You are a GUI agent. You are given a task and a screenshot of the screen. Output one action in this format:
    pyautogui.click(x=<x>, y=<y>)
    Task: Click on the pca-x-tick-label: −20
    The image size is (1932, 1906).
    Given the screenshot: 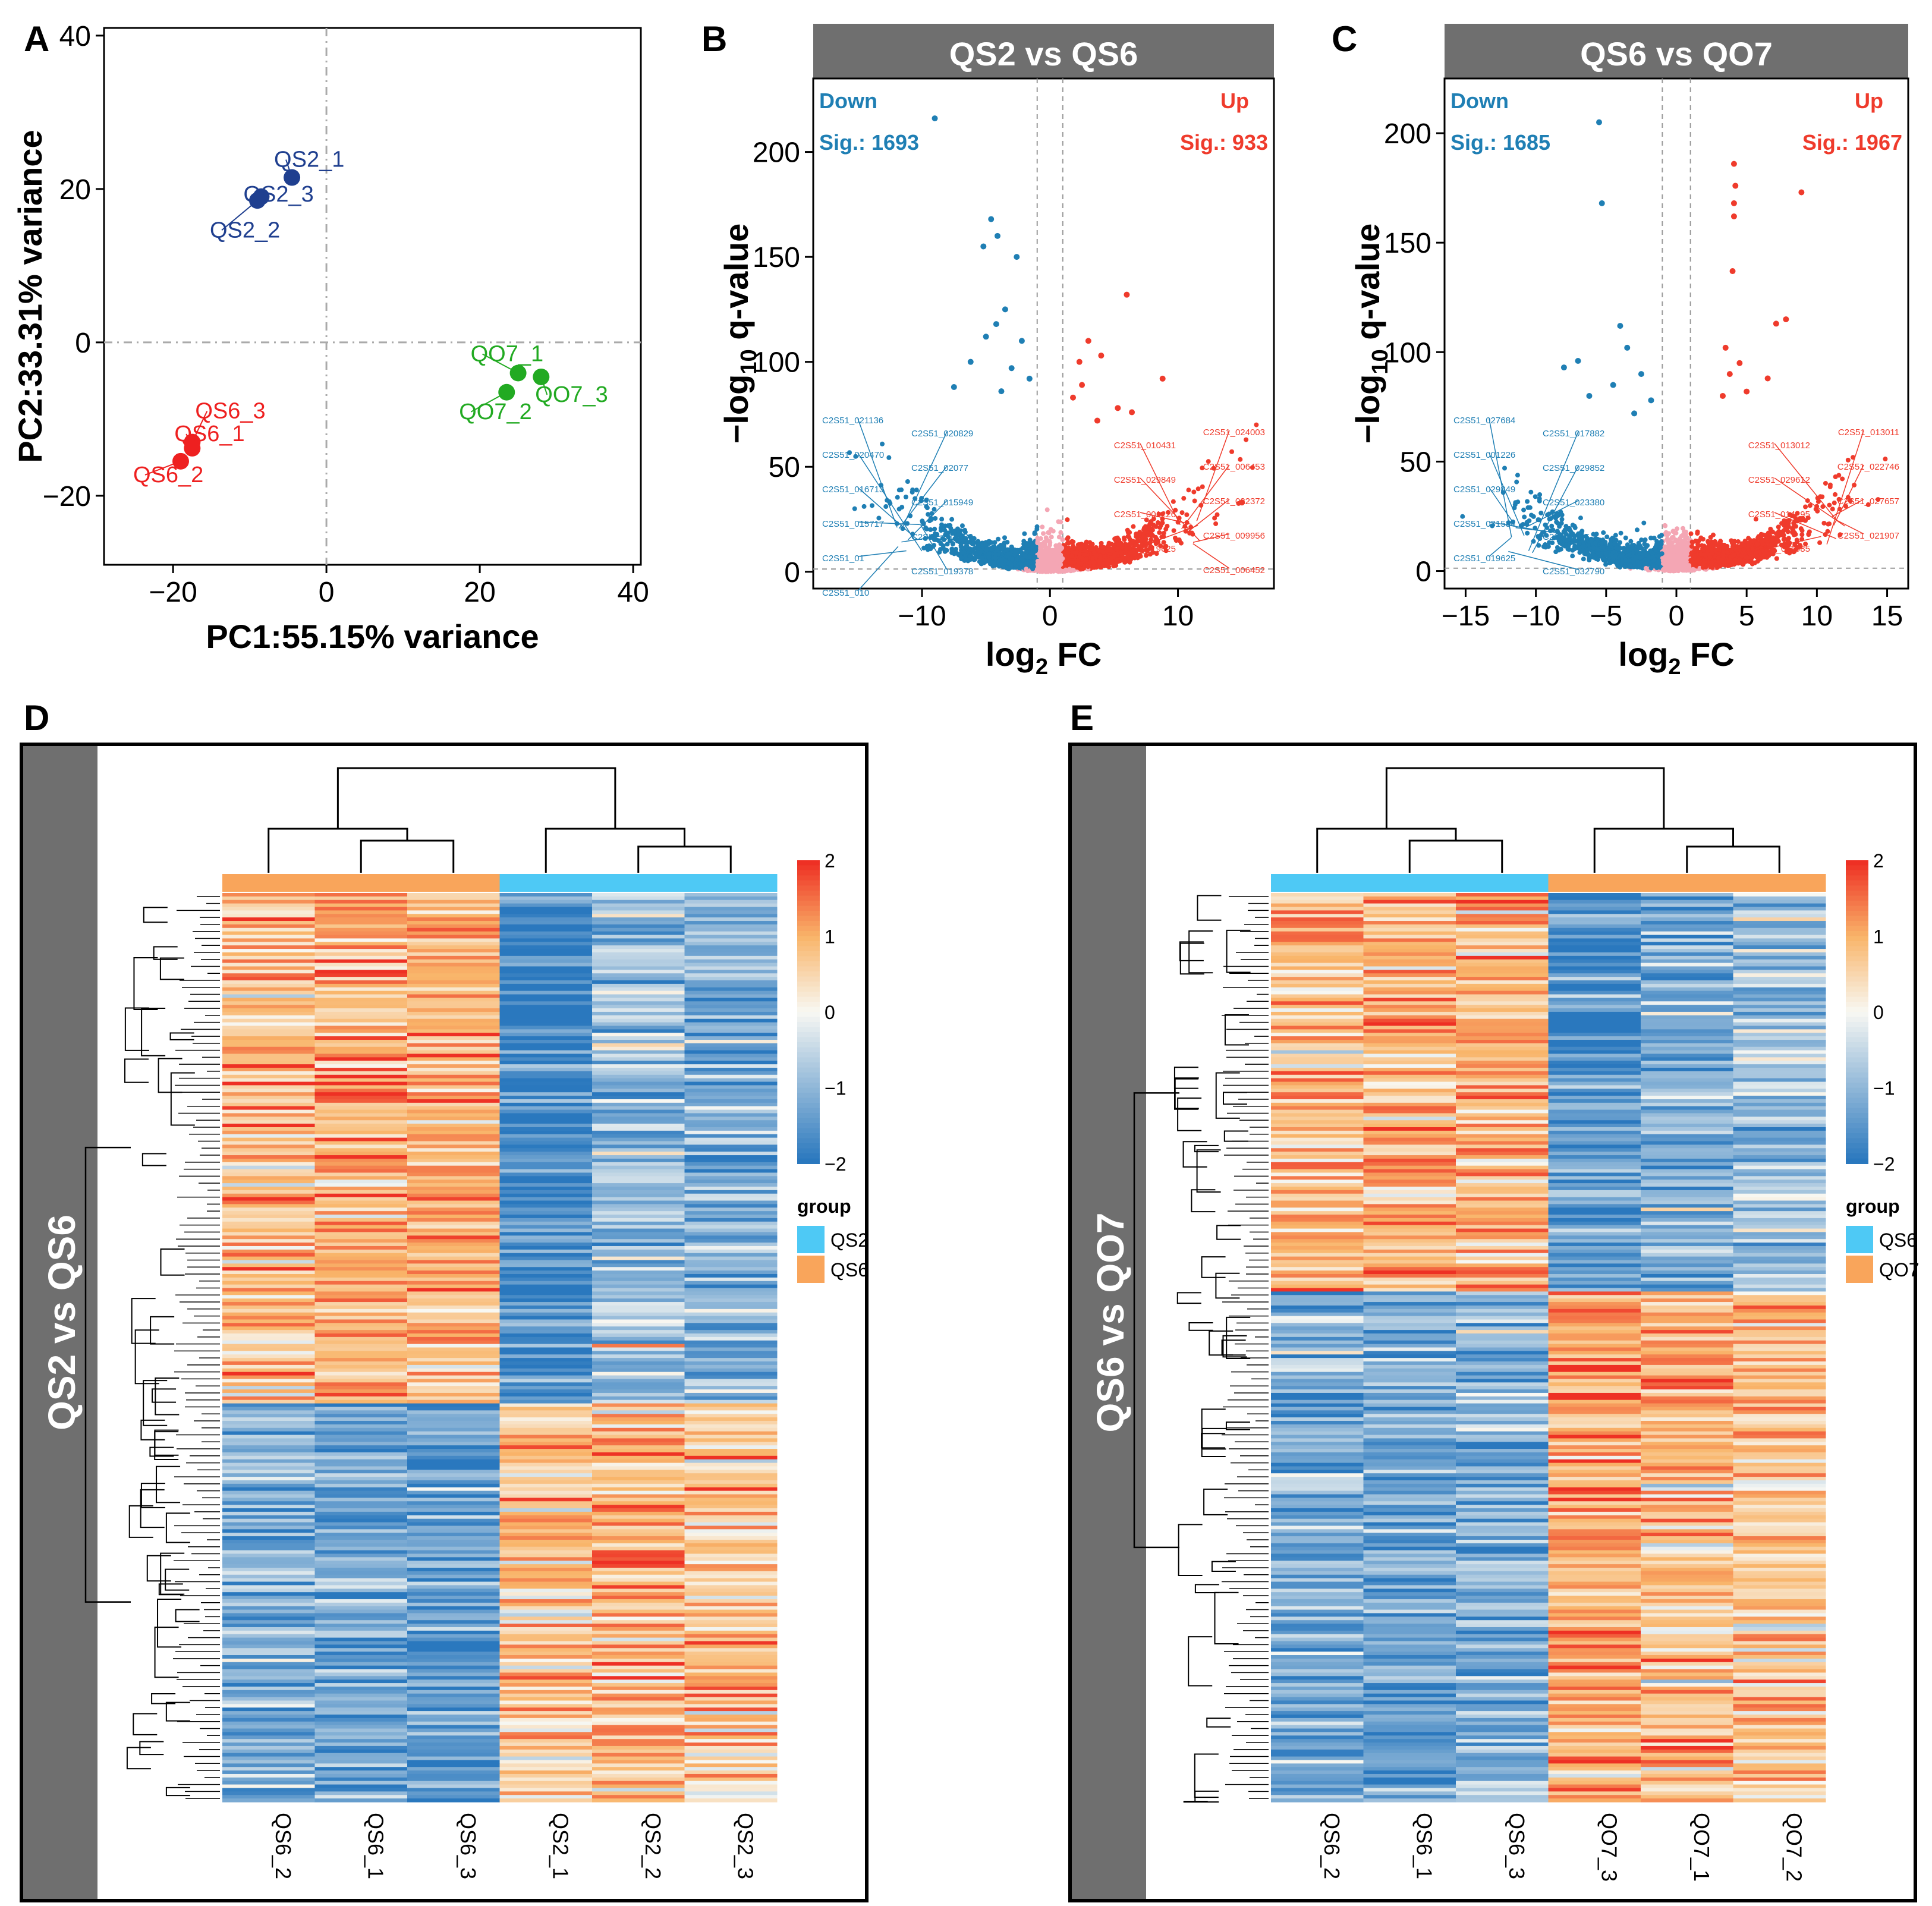 What is the action you would take?
    pyautogui.click(x=173, y=592)
    